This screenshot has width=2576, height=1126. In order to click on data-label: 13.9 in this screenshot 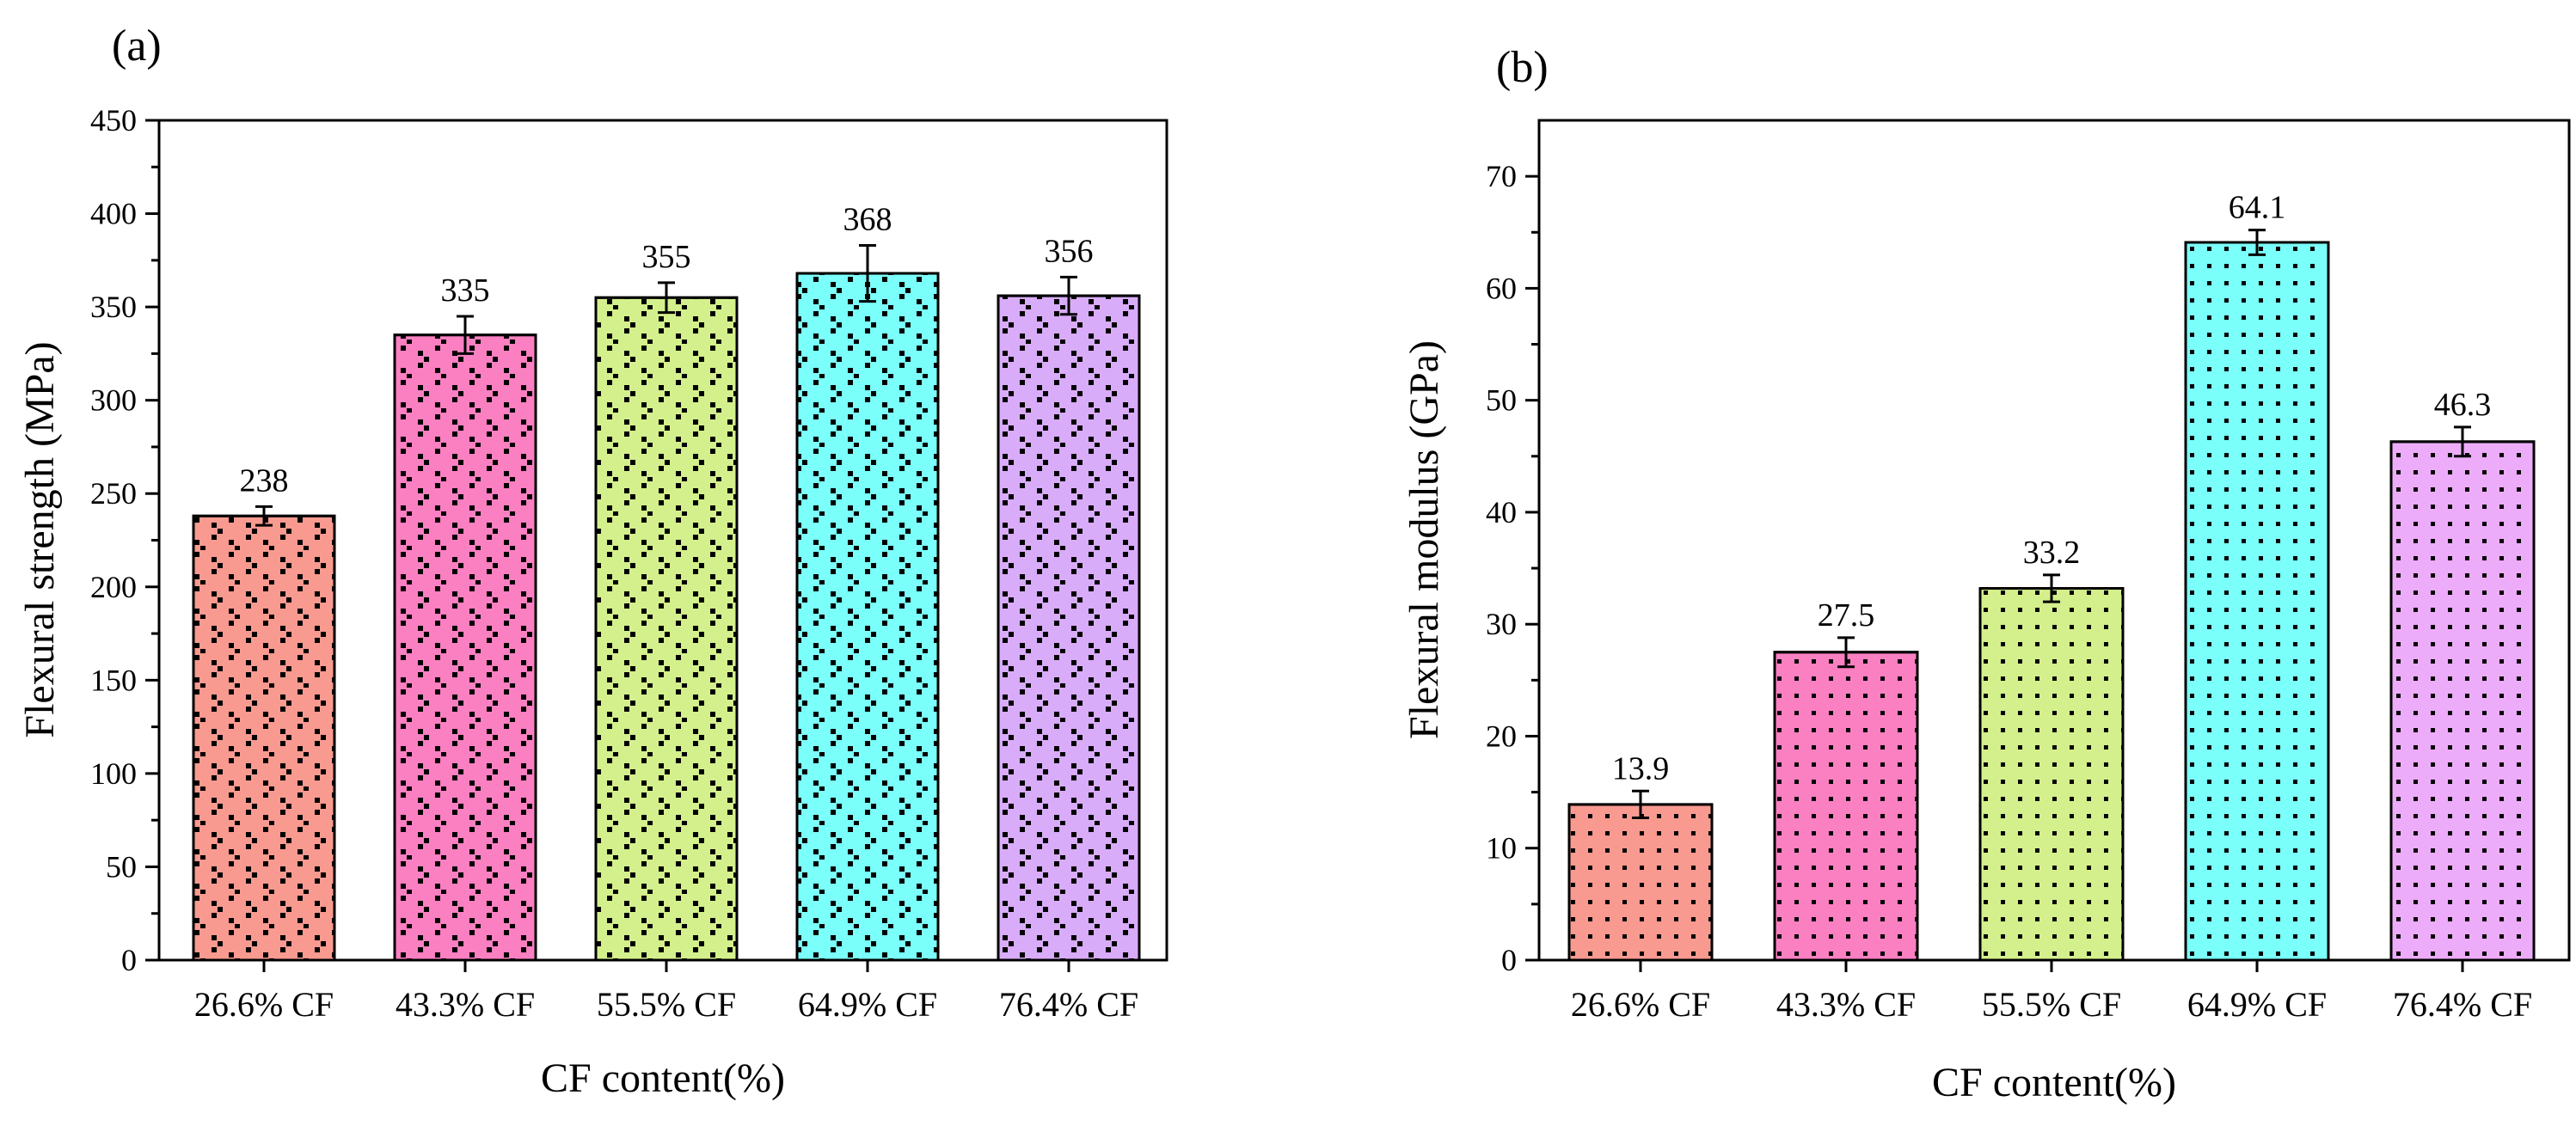, I will do `click(1641, 768)`.